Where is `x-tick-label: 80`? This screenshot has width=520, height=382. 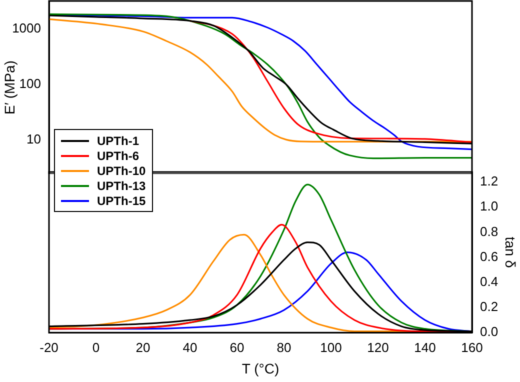 x-tick-label: 80 is located at coordinates (284, 347).